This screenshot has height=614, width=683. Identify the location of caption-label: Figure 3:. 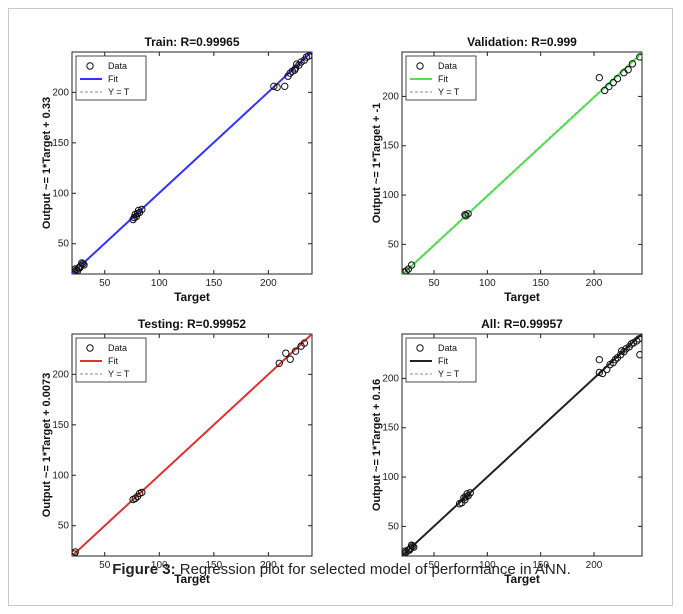
(144, 569).